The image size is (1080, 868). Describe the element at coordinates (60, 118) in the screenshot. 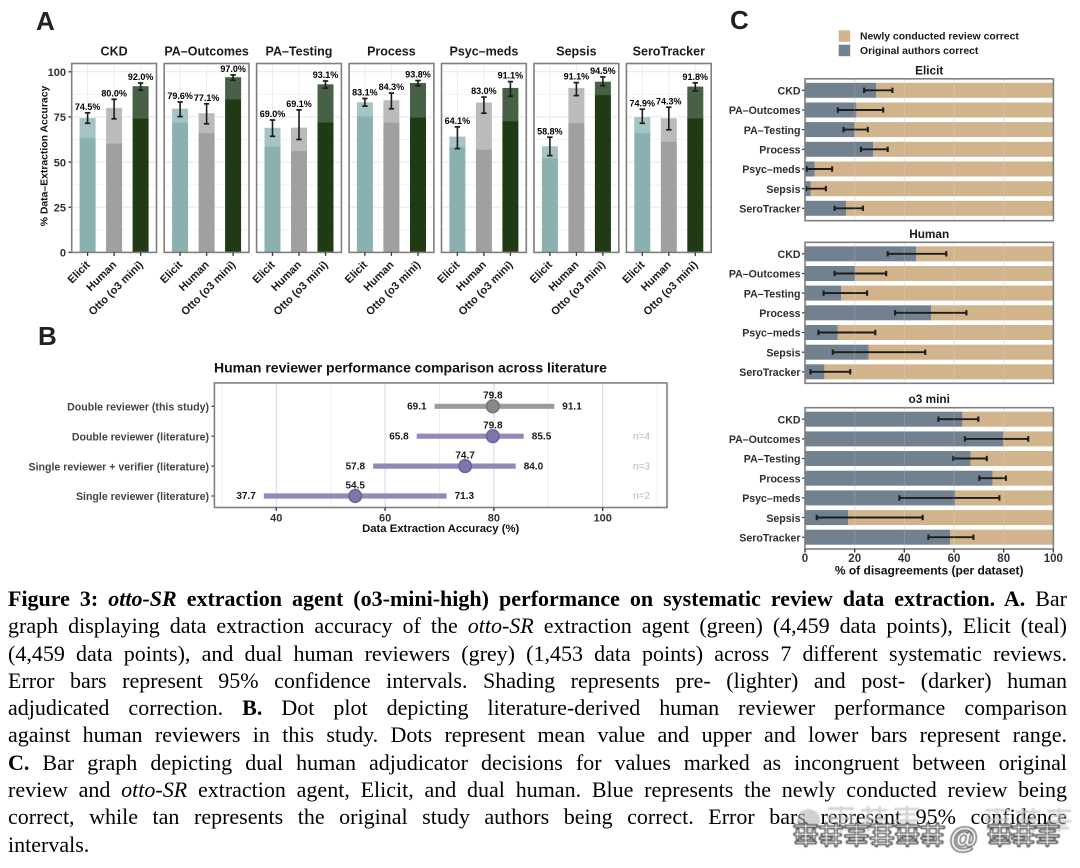

I see `svg-text: 75` at that location.